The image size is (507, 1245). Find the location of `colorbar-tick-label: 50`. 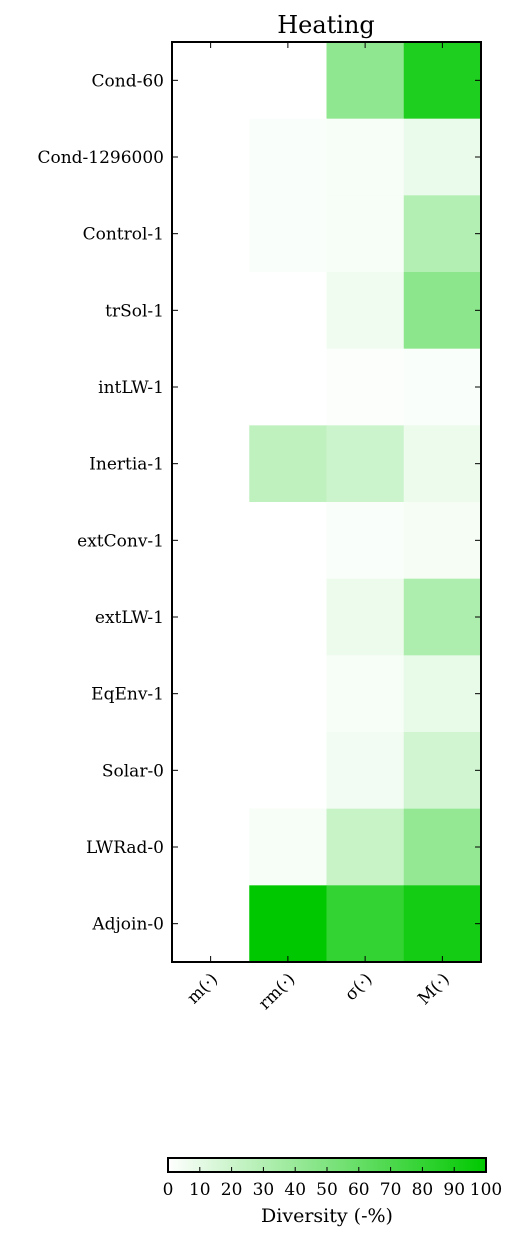

colorbar-tick-label: 50 is located at coordinates (327, 1190).